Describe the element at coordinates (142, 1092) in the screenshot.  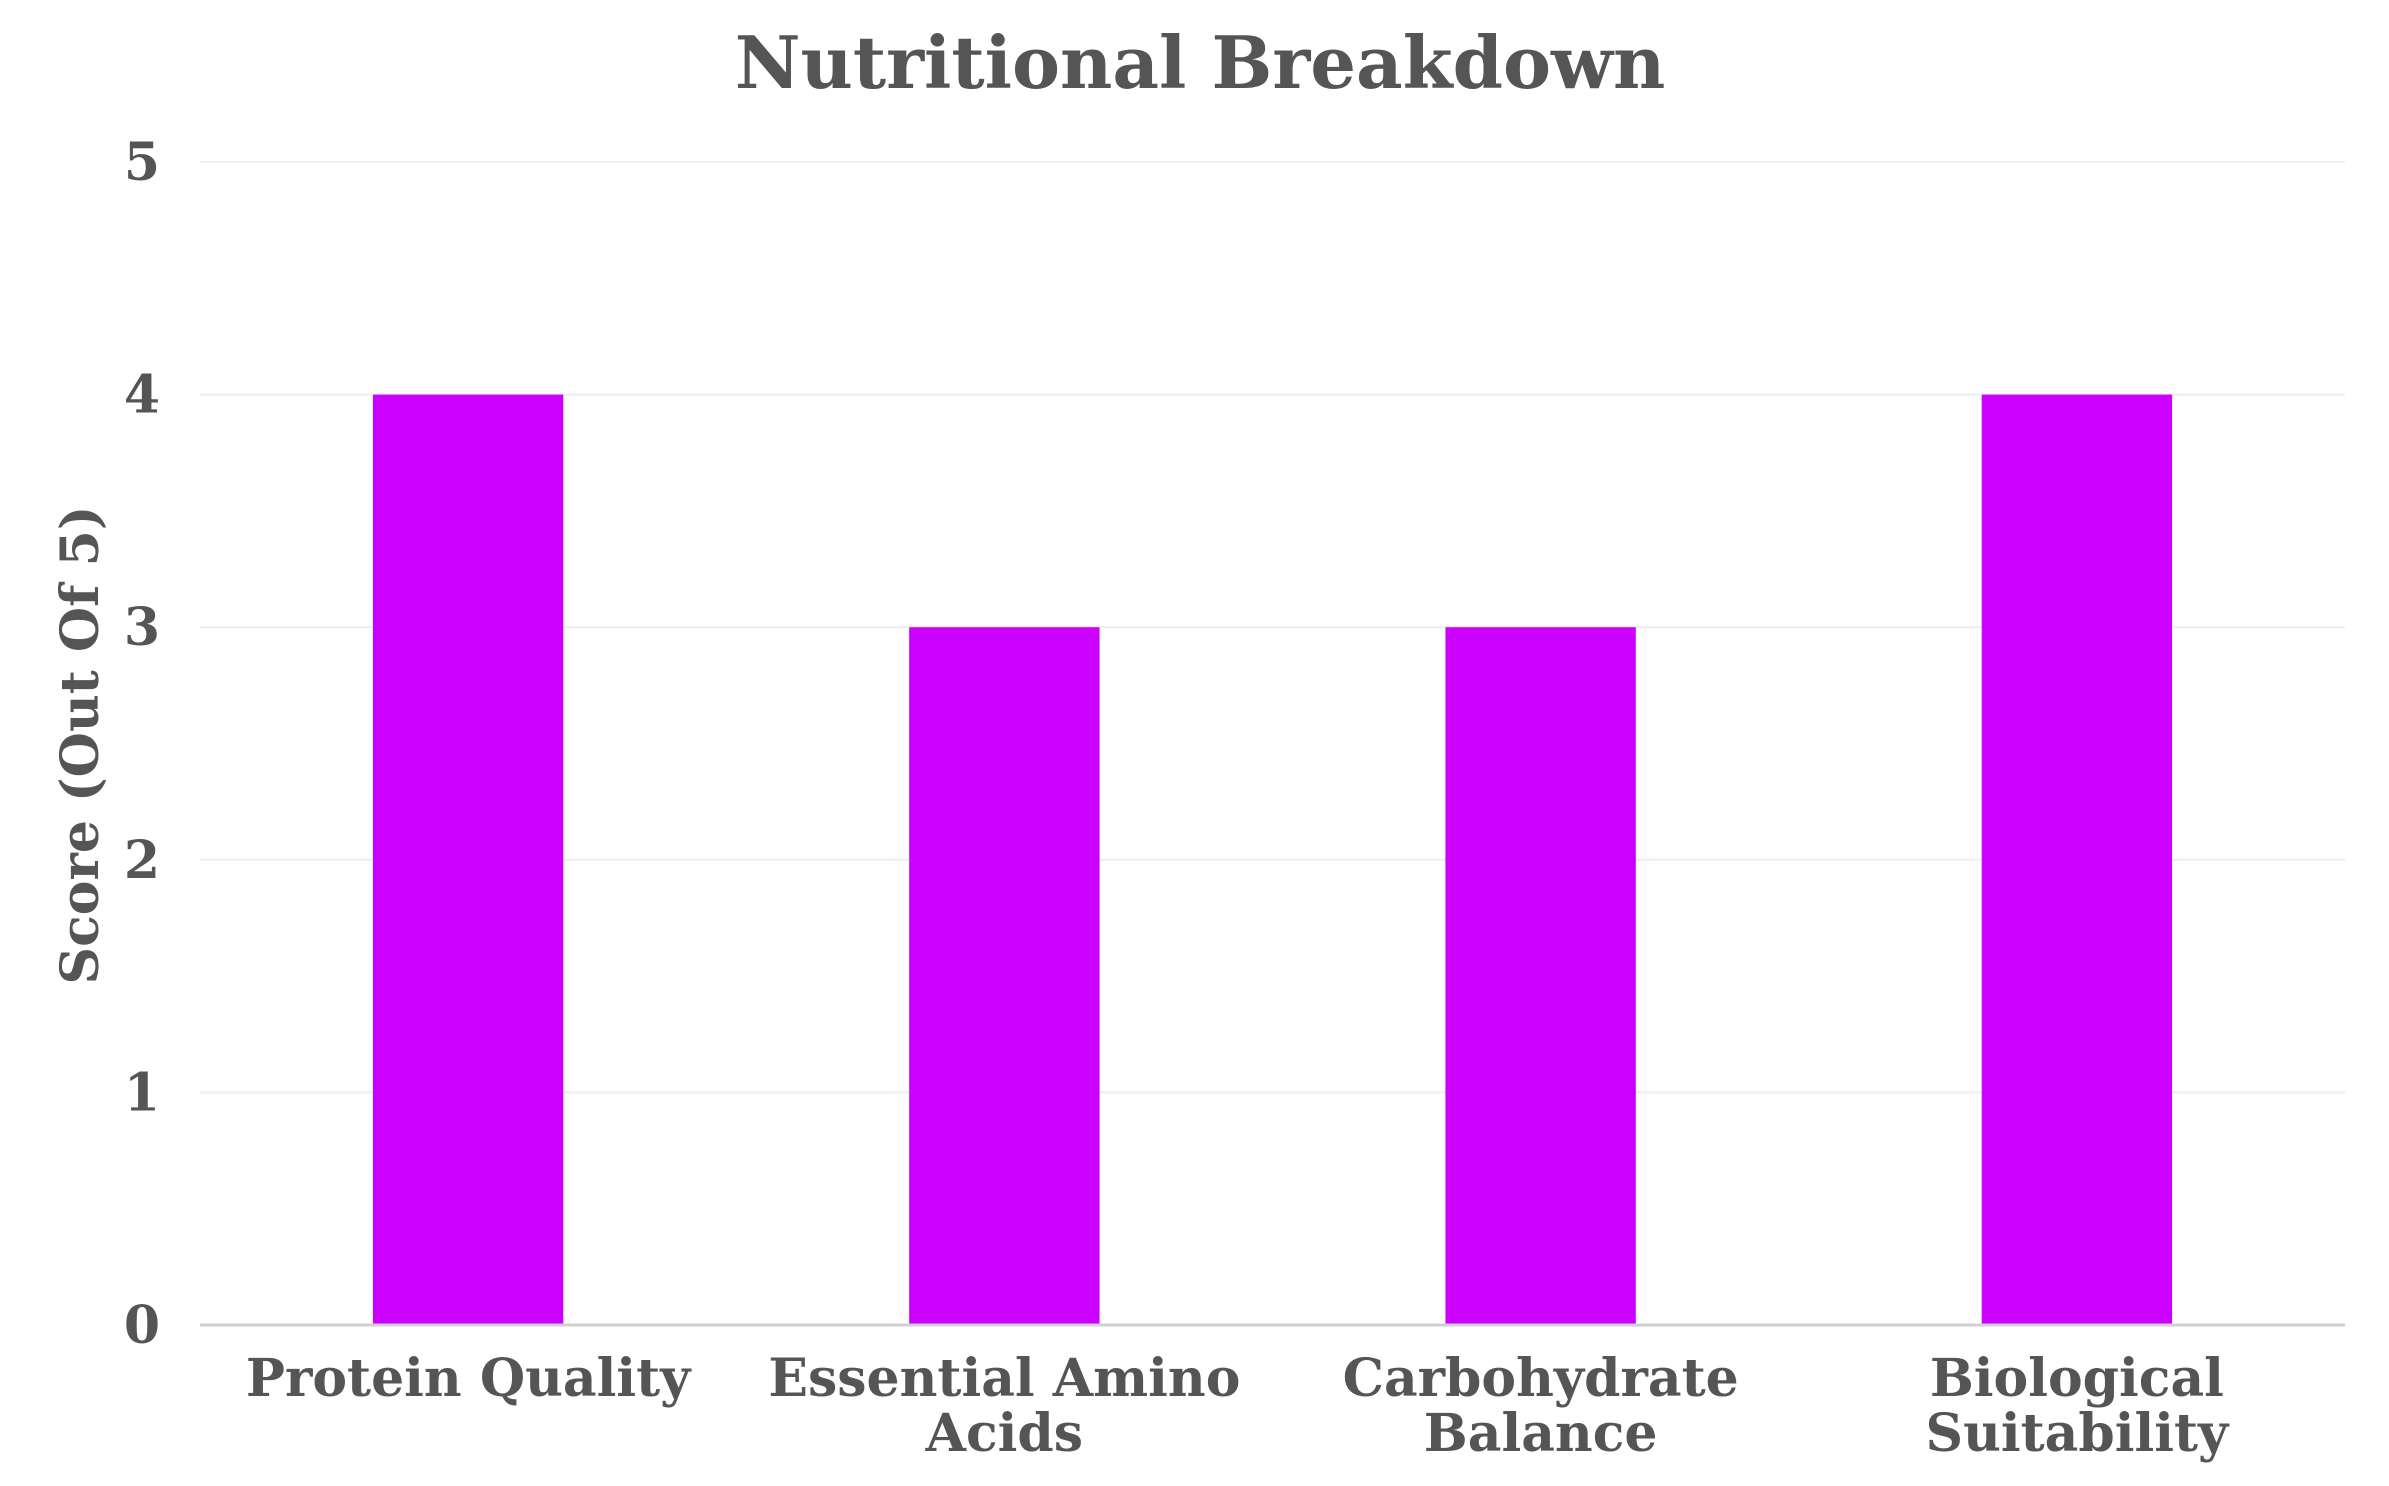
I see `y-tick-label: 1` at that location.